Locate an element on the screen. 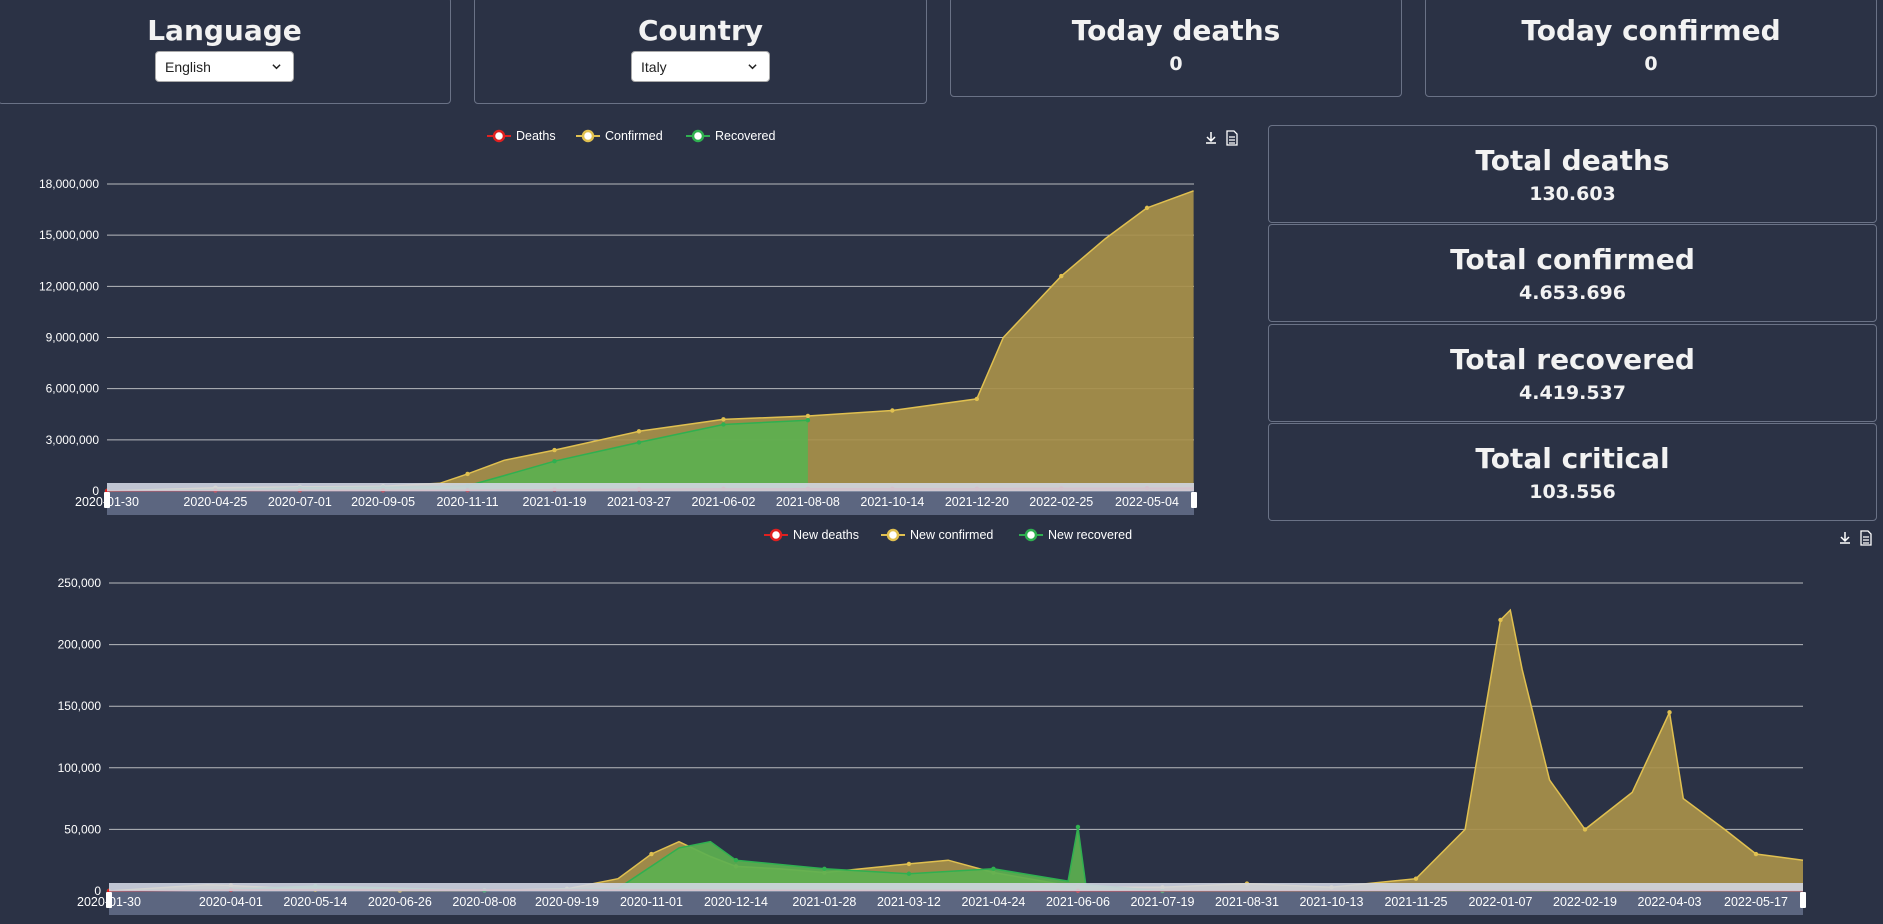 The width and height of the screenshot is (1883, 924). x-tick-label: 2022-02-19 is located at coordinates (1585, 902).